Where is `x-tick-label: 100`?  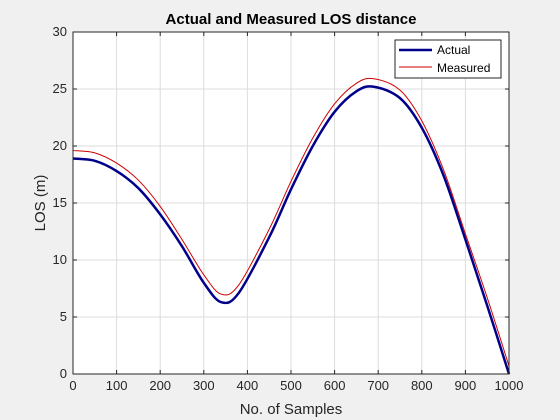
x-tick-label: 100 is located at coordinates (117, 385).